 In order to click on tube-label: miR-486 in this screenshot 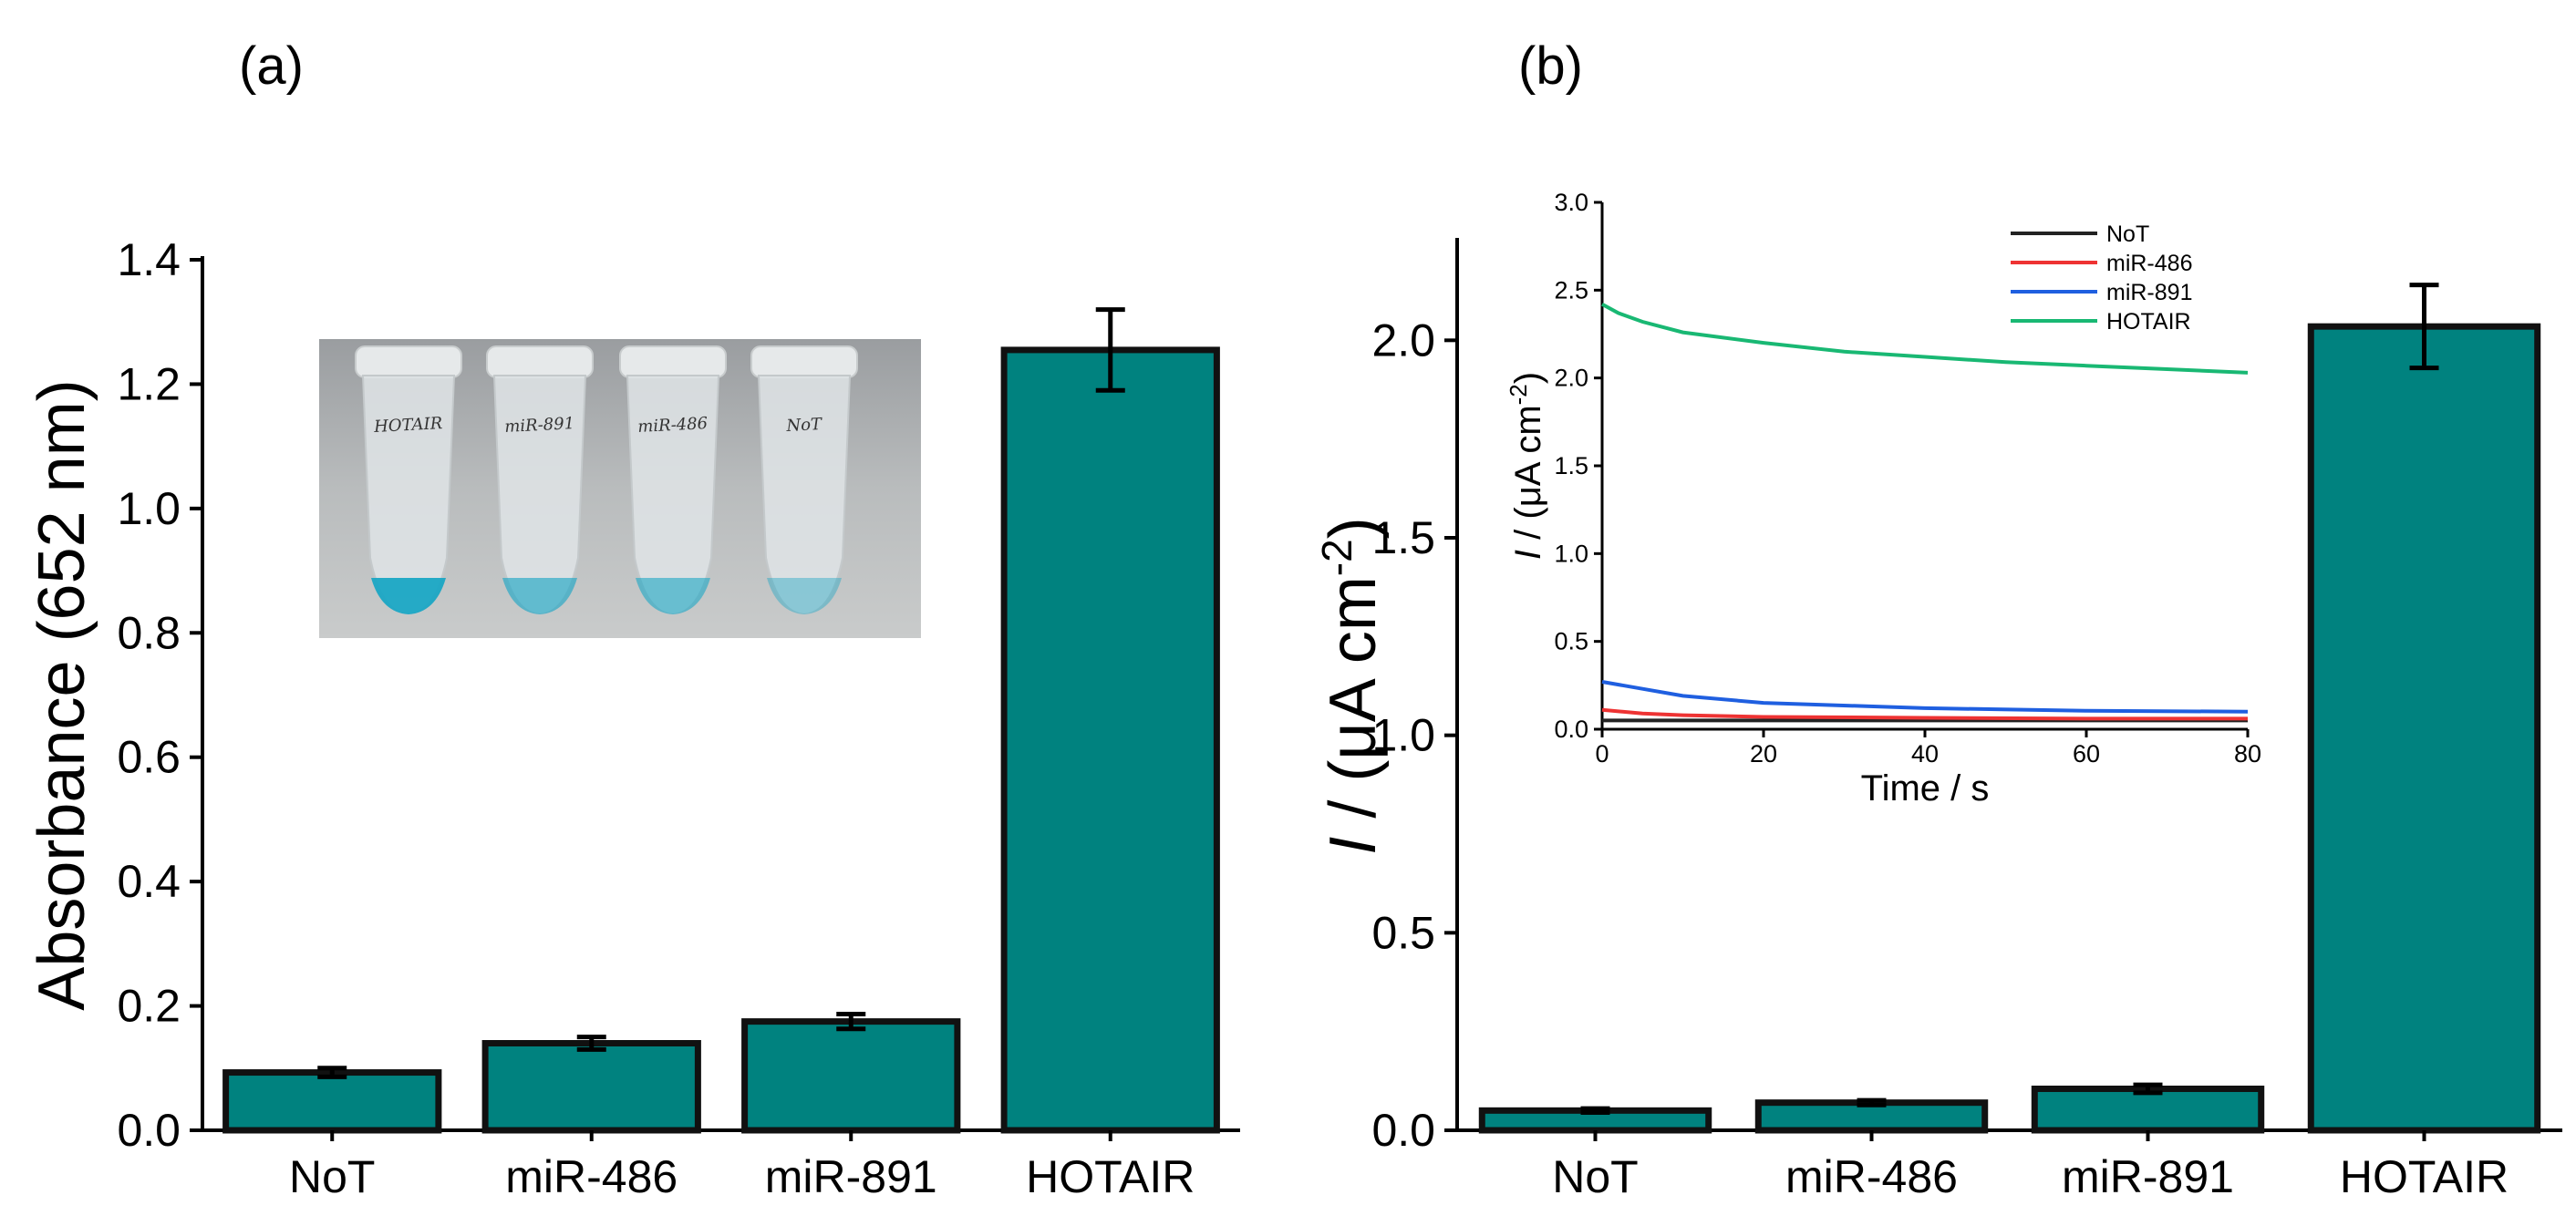, I will do `click(673, 425)`.